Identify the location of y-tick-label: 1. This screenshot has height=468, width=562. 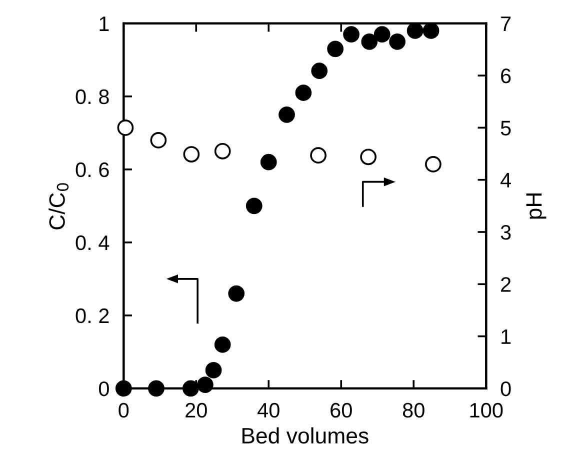
(104, 23).